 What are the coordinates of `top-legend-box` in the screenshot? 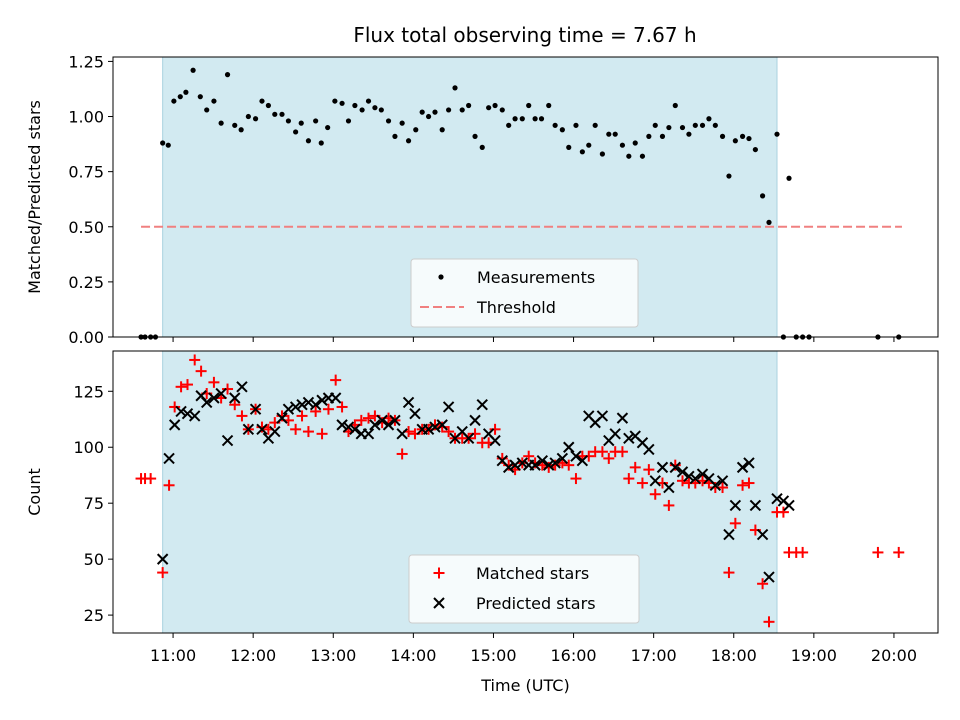 It's located at (524, 293).